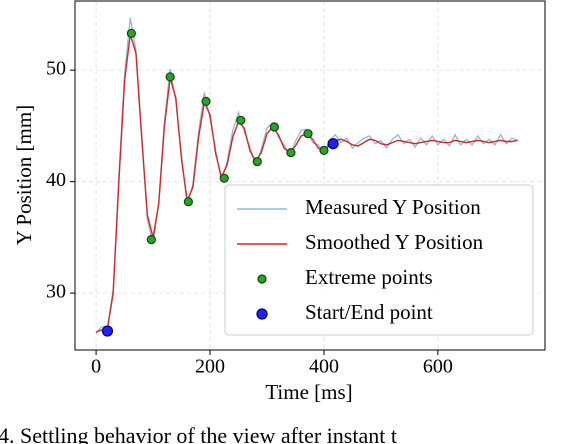 The image size is (578, 444). What do you see at coordinates (210, 367) in the screenshot?
I see `x-tick-label: 200` at bounding box center [210, 367].